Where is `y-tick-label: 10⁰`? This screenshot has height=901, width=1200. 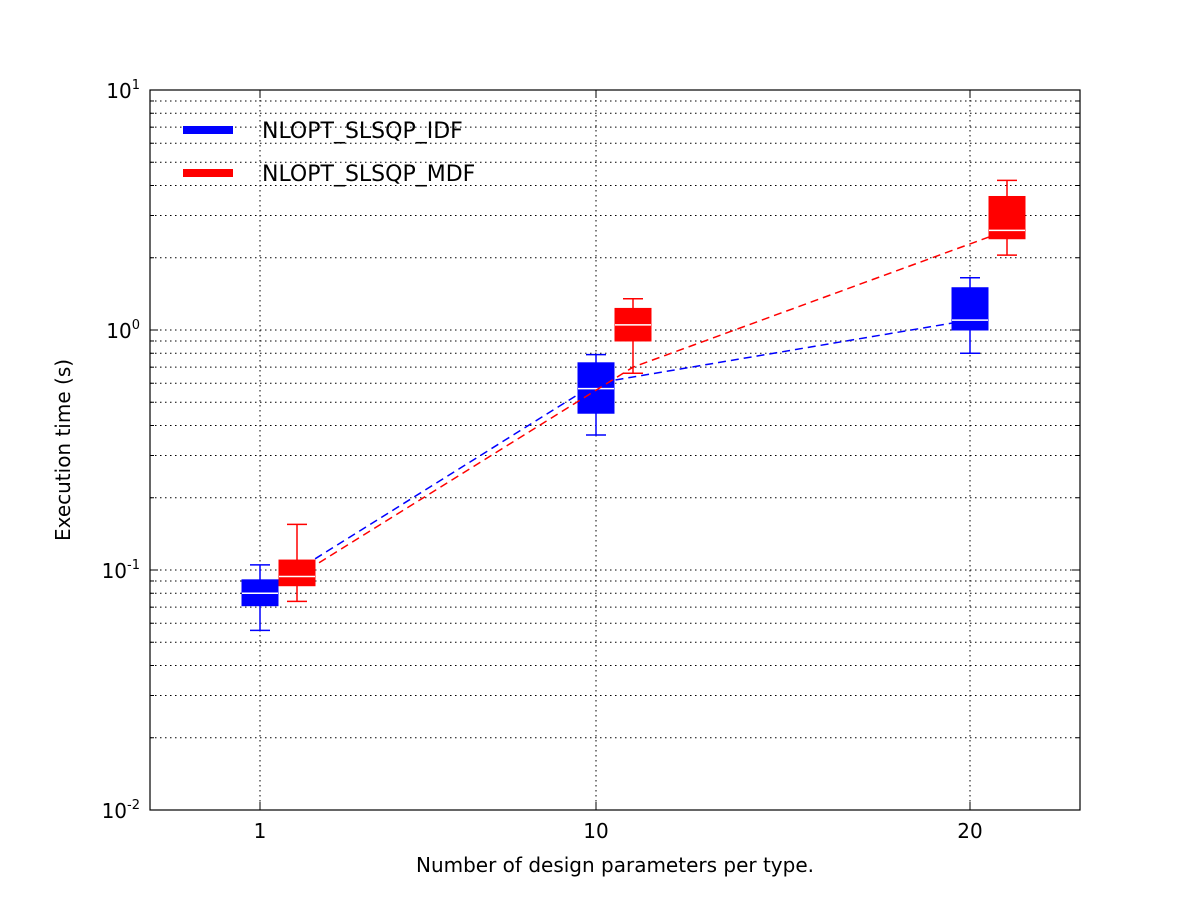 y-tick-label: 10⁰ is located at coordinates (123, 330).